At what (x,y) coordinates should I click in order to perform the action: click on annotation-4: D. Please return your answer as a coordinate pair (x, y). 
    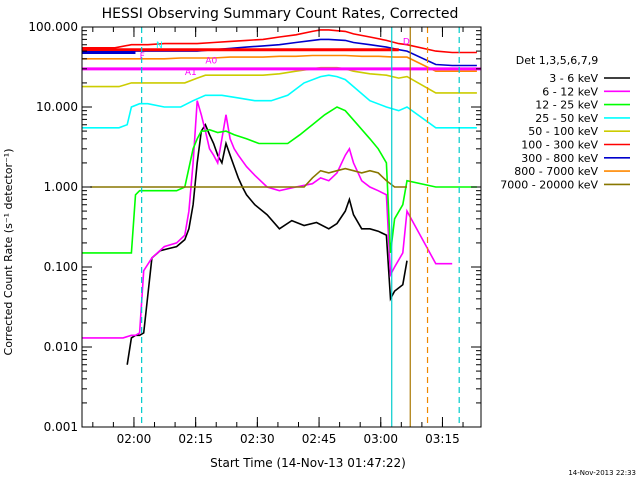
    Looking at the image, I should click on (406, 43).